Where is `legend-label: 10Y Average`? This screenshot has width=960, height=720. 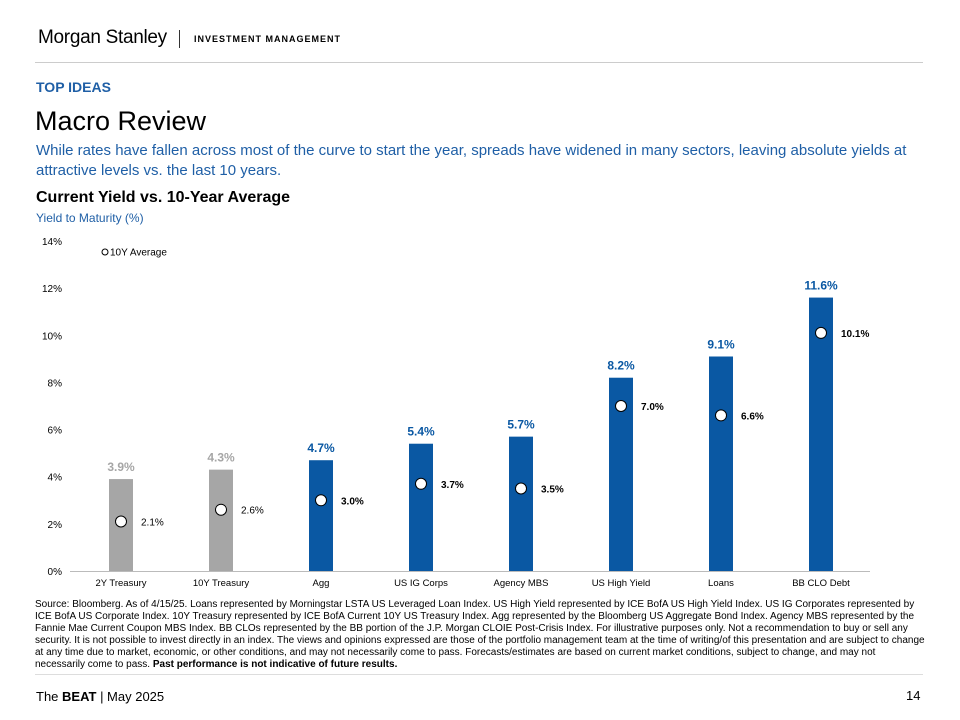 legend-label: 10Y Average is located at coordinates (138, 253).